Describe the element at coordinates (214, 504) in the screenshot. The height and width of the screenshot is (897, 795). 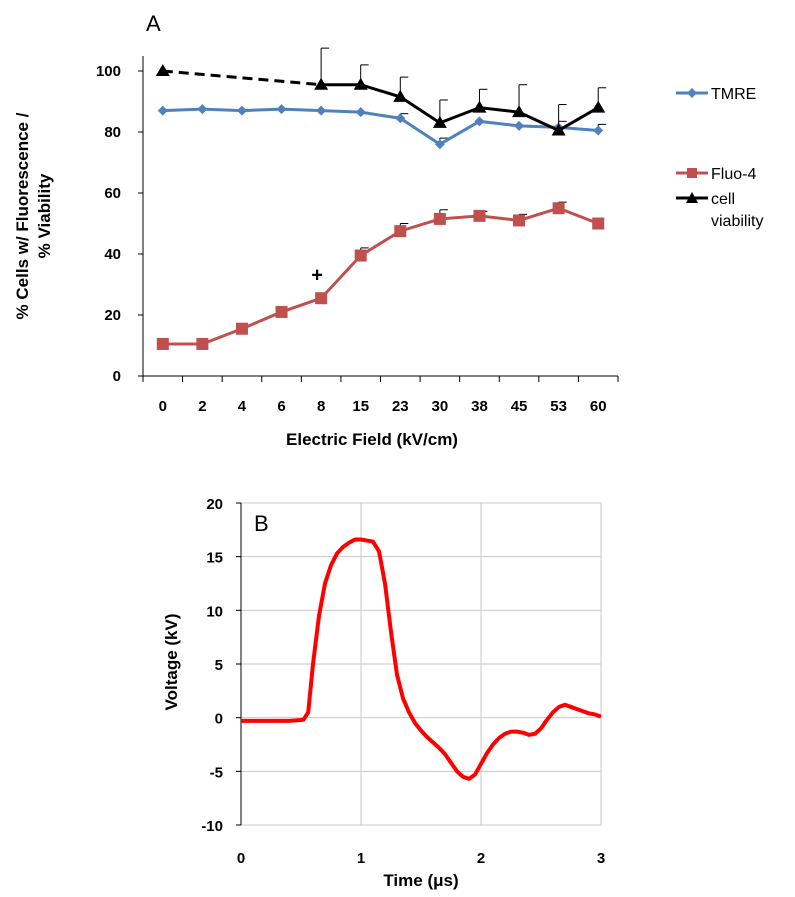
I see `chart-b-y-tick-label: 20` at that location.